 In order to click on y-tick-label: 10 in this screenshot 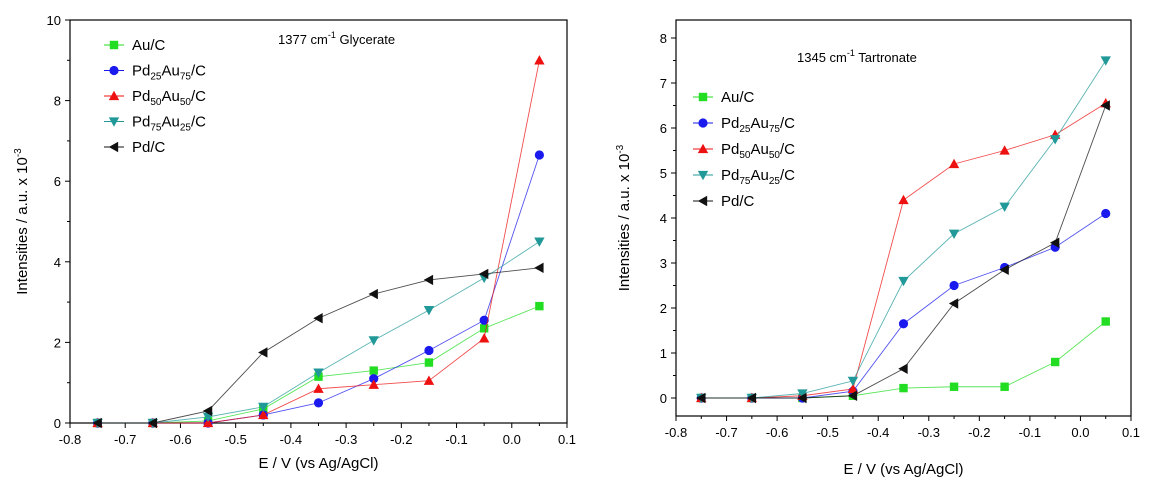, I will do `click(54, 20)`.